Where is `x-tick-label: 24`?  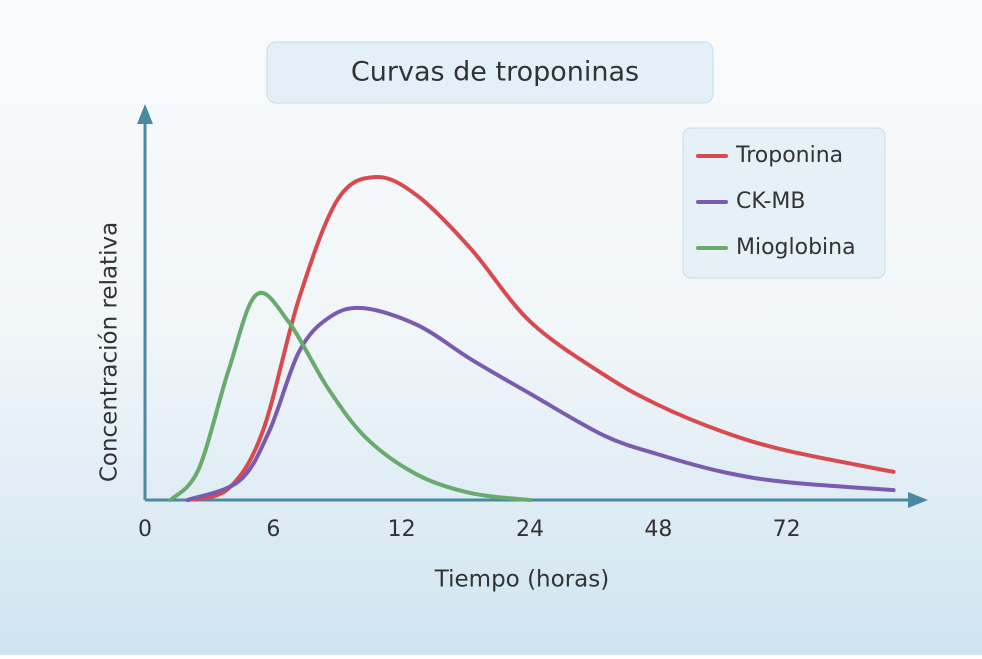 x-tick-label: 24 is located at coordinates (530, 529).